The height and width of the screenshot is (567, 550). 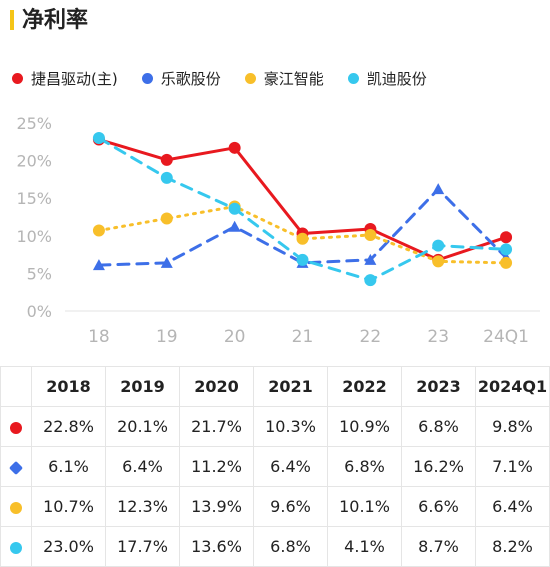 I want to click on x-tick-label: 19, so click(x=167, y=337).